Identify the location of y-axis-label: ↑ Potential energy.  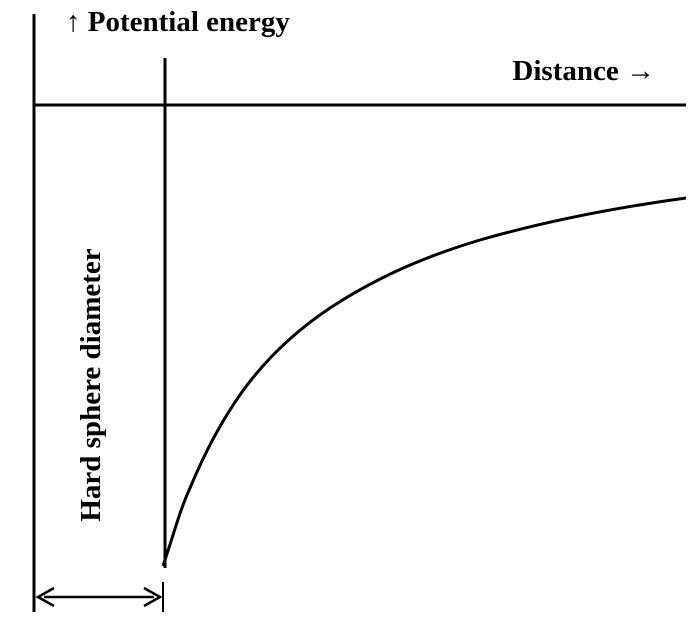
(178, 22).